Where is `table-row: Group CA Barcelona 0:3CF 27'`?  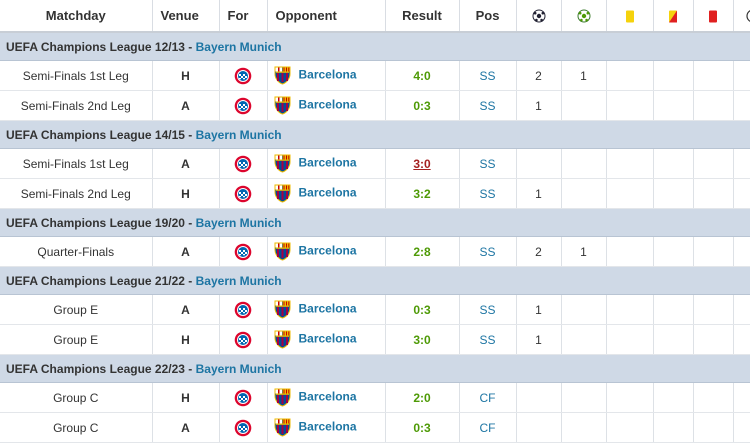 table-row: Group CA Barcelona 0:3CF 27' is located at coordinates (375, 427).